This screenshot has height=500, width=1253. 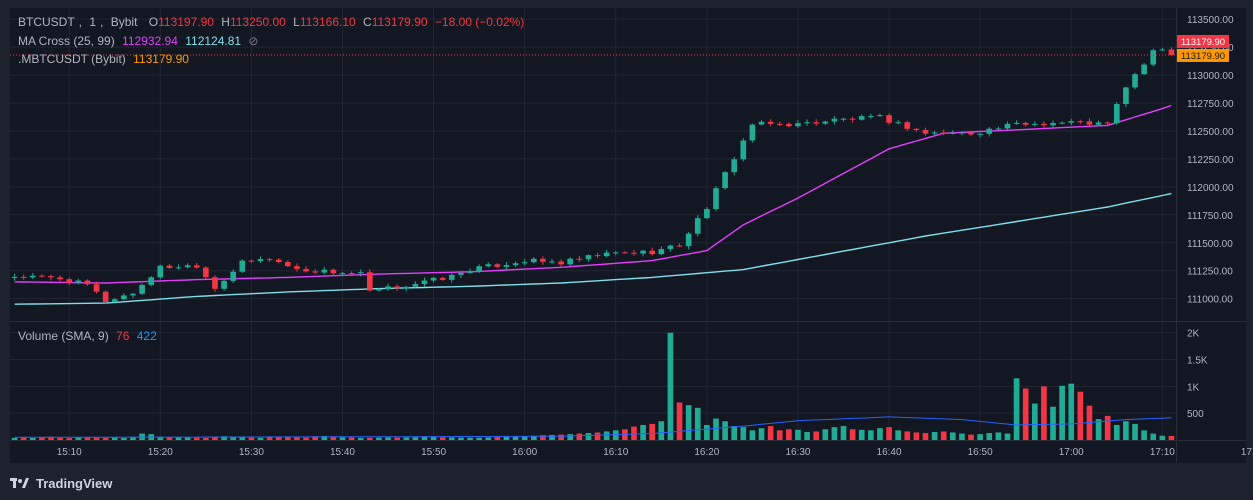 I want to click on volume-tick-label: 2K, so click(x=1193, y=334).